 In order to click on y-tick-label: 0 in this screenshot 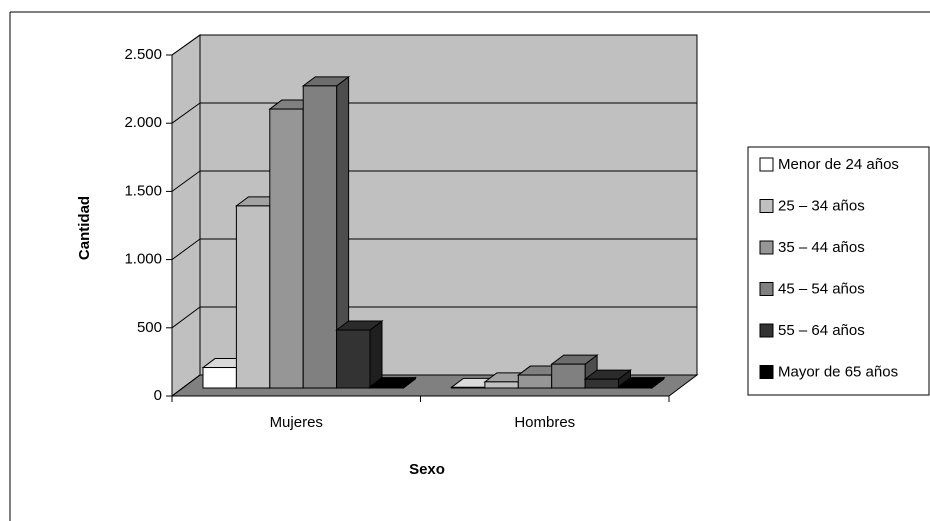, I will do `click(158, 395)`.